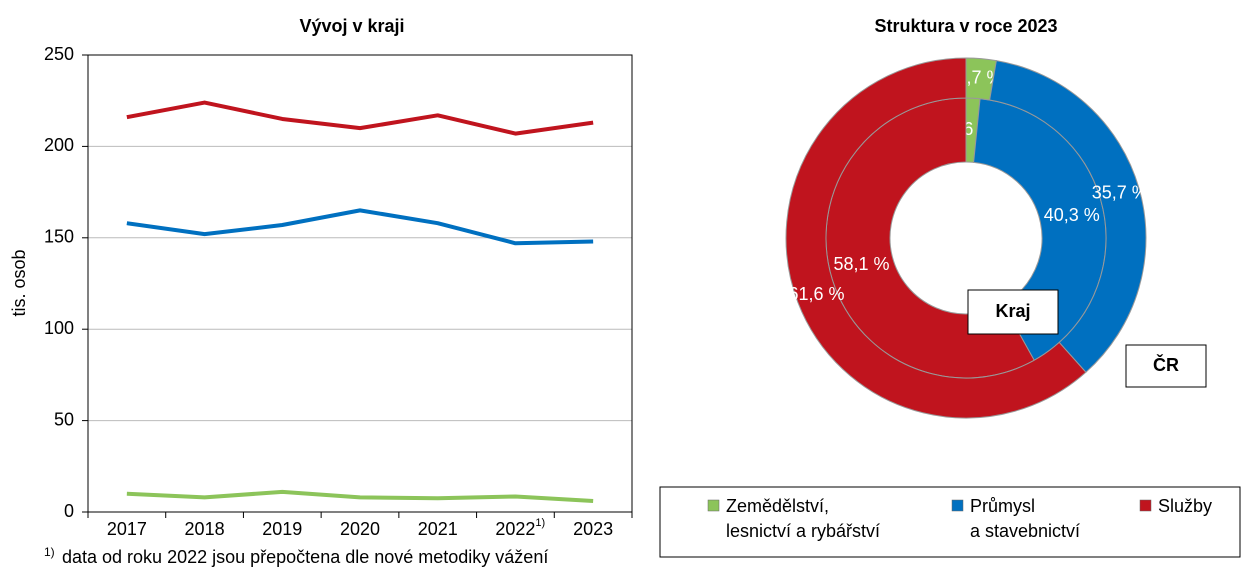 The width and height of the screenshot is (1252, 571). What do you see at coordinates (1072, 215) in the screenshot?
I see `data-label: 40,3 %` at bounding box center [1072, 215].